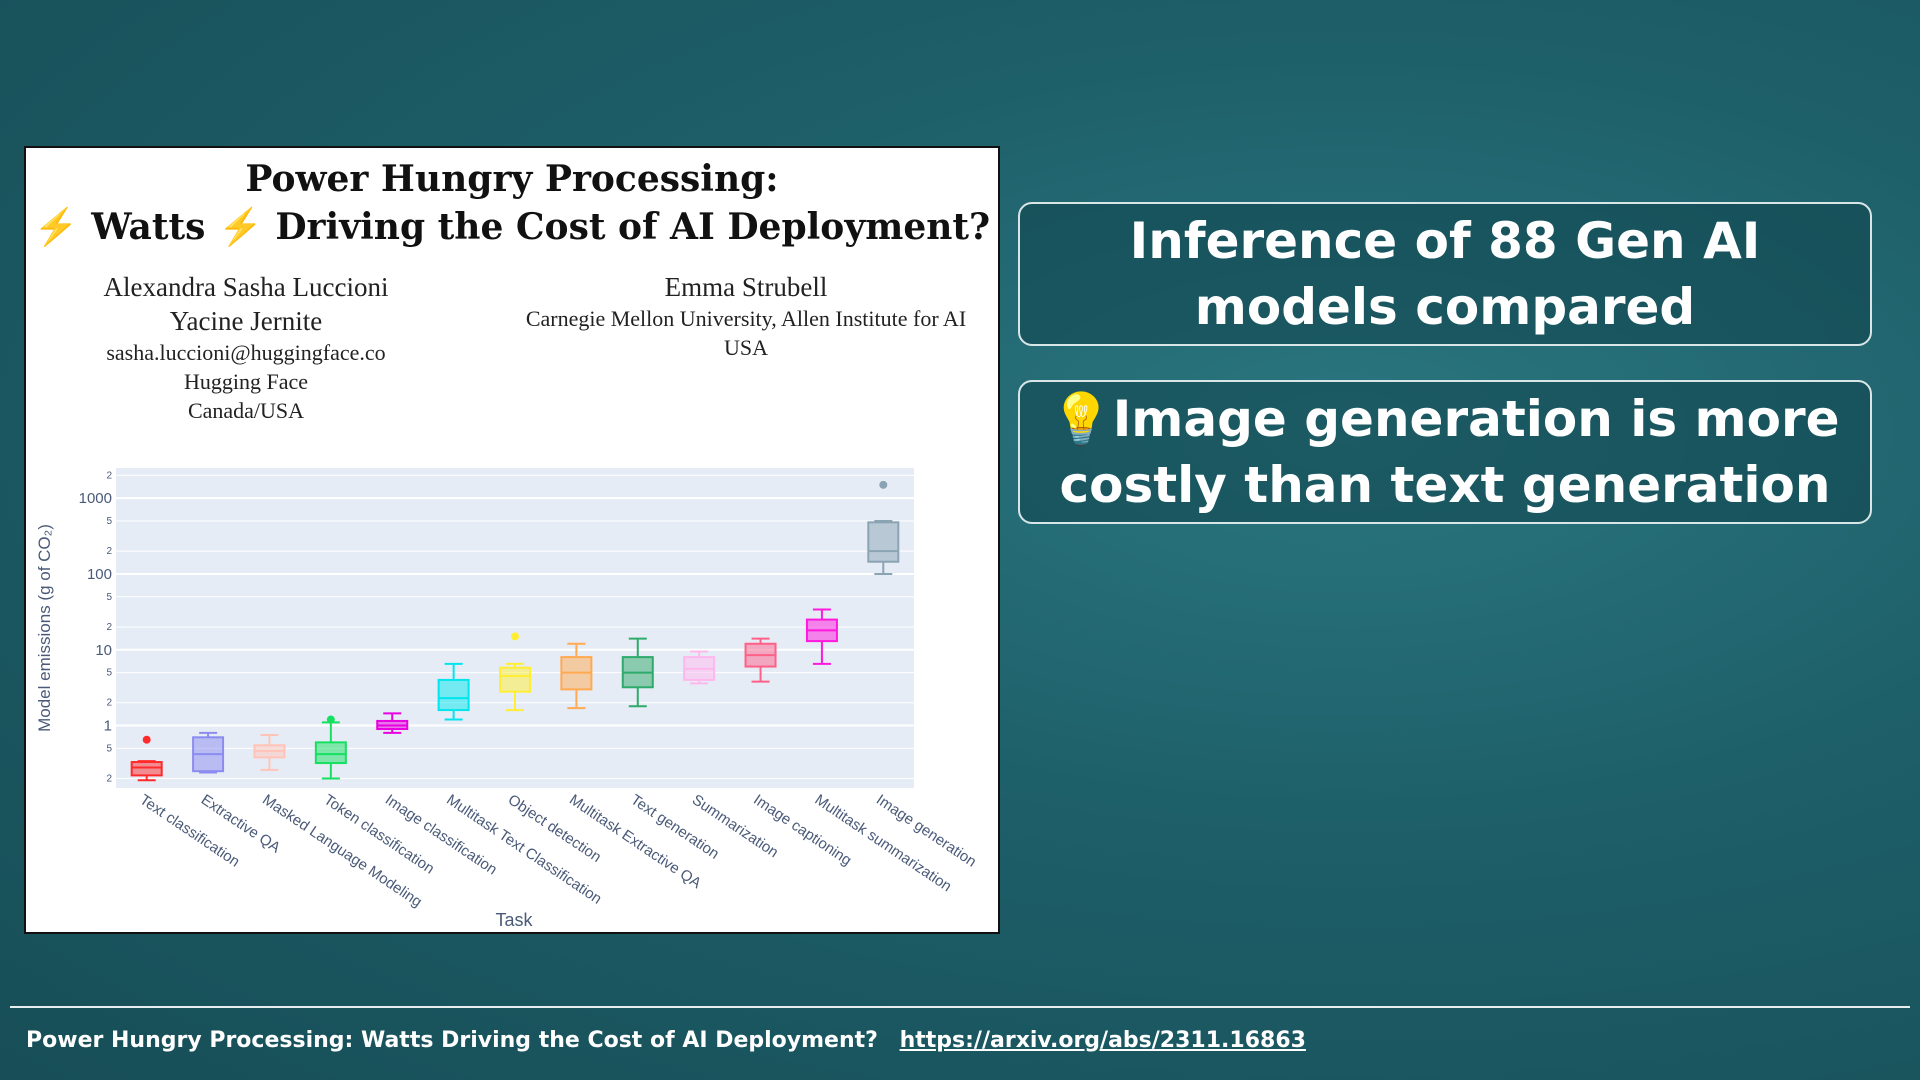 The height and width of the screenshot is (1080, 1920). Describe the element at coordinates (148, 227) in the screenshot. I see `paper-title-watts: Watts` at that location.